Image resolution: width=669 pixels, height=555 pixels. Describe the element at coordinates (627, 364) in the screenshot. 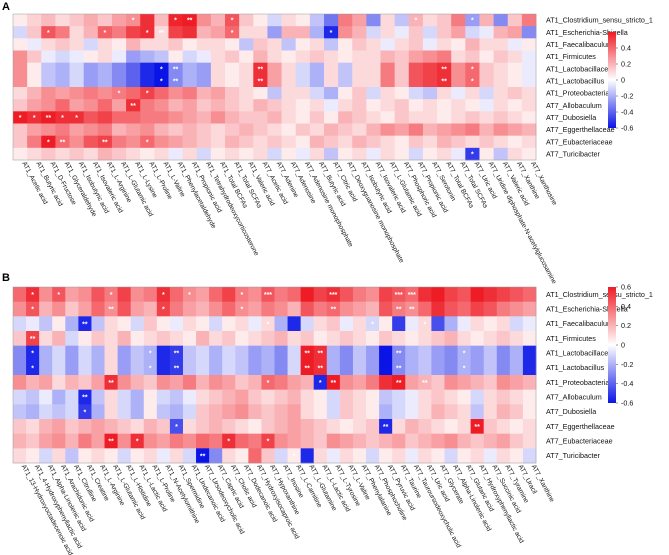

I see `color-scale-tick: -0.2` at that location.